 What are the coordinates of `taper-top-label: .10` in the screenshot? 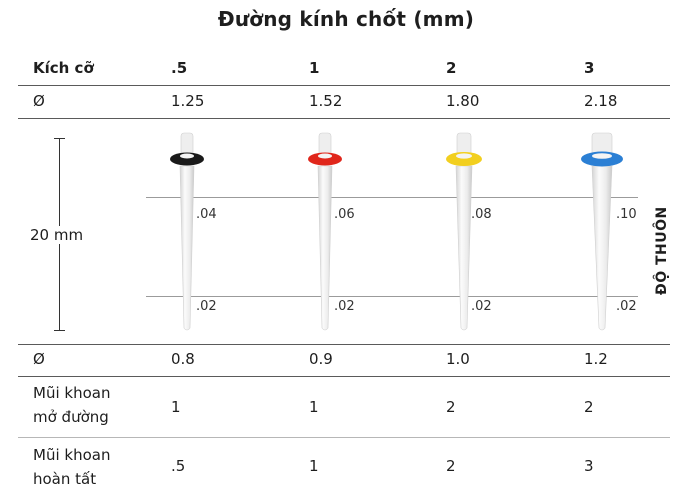 It's located at (626, 214).